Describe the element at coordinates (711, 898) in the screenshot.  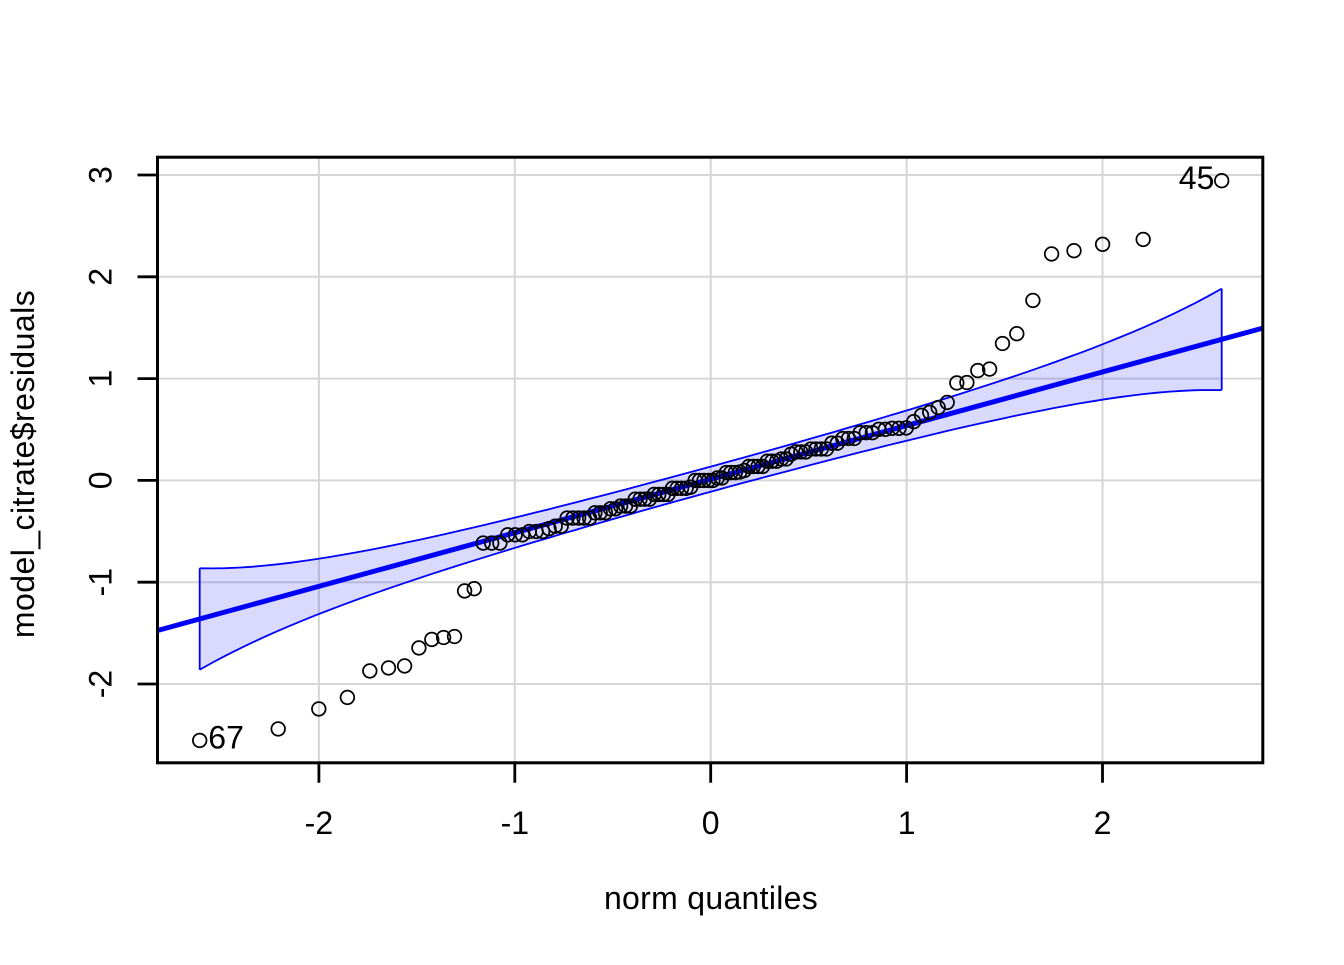
I see `svg-text: norm quantiles` at that location.